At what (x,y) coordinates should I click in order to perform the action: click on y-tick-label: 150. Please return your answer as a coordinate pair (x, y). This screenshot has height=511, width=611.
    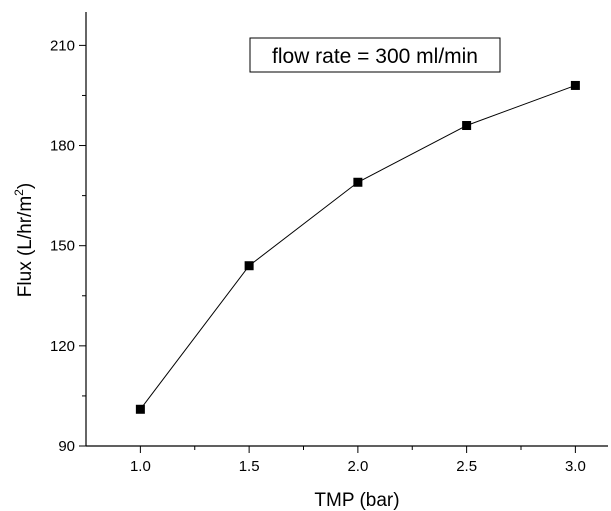
    Looking at the image, I should click on (62, 246).